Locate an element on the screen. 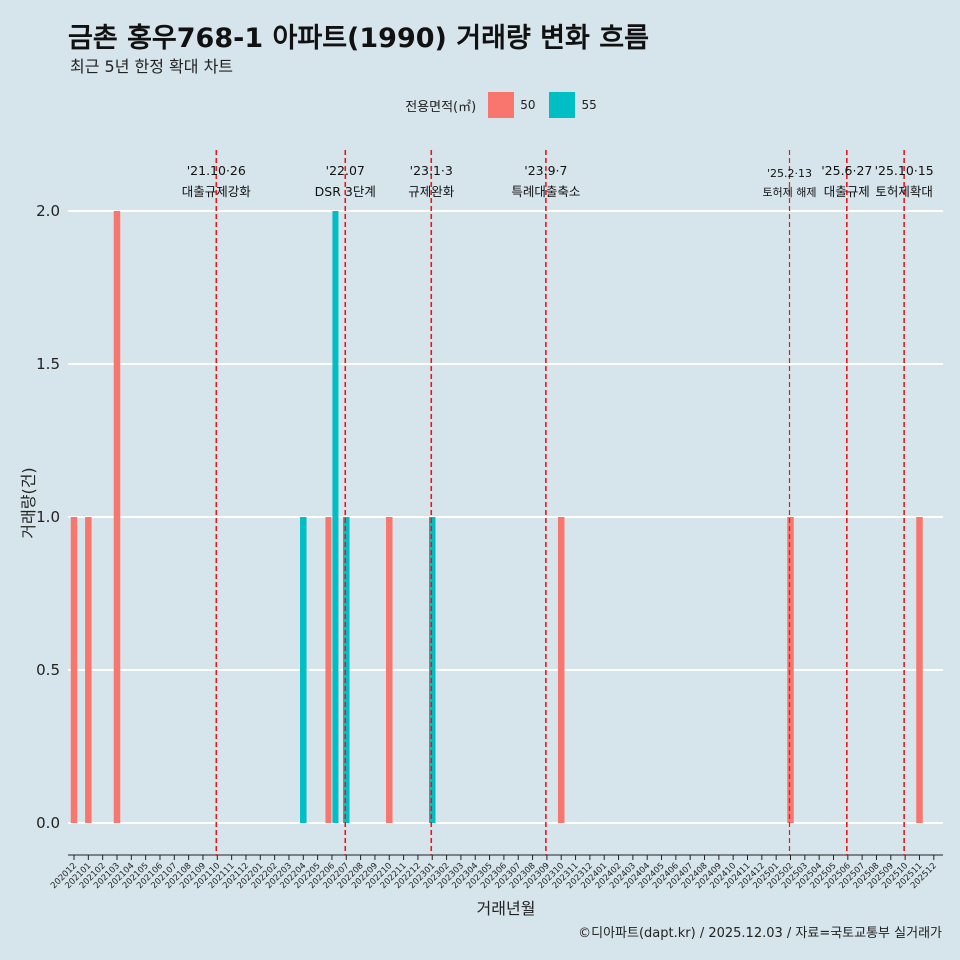 The image size is (960, 960). annotation-date-4: '25.2·13 is located at coordinates (789, 173).